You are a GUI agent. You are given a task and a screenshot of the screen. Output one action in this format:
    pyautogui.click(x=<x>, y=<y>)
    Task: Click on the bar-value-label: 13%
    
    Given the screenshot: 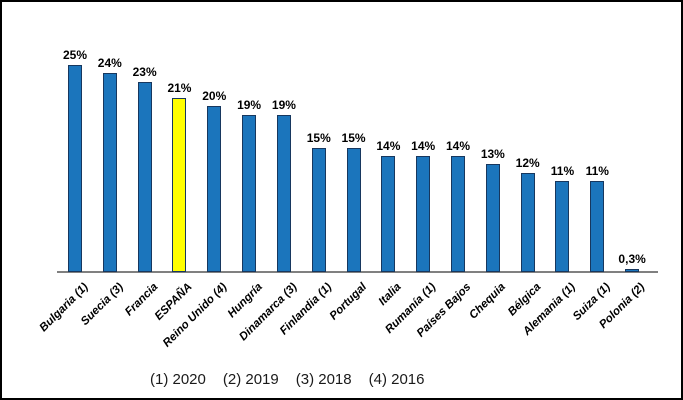 What is the action you would take?
    pyautogui.click(x=492, y=154)
    